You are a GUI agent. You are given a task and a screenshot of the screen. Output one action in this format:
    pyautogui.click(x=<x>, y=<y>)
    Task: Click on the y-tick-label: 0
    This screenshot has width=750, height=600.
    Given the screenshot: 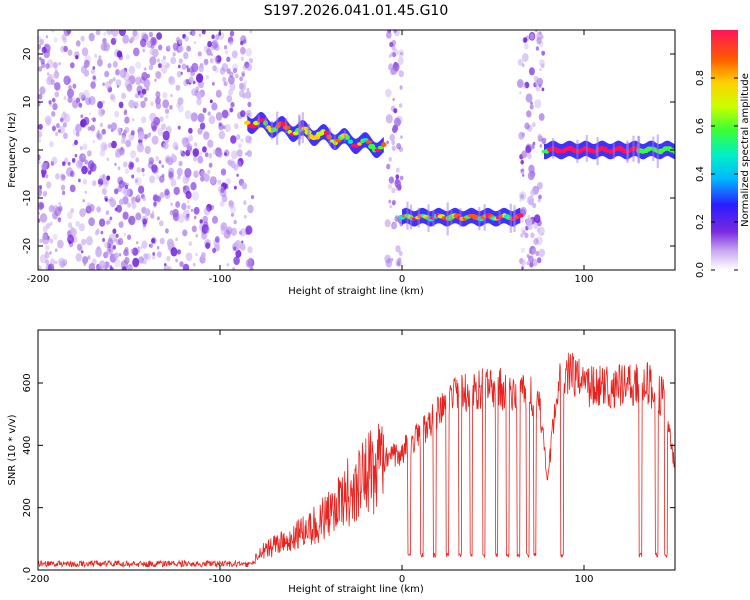 What is the action you would take?
    pyautogui.click(x=27, y=150)
    